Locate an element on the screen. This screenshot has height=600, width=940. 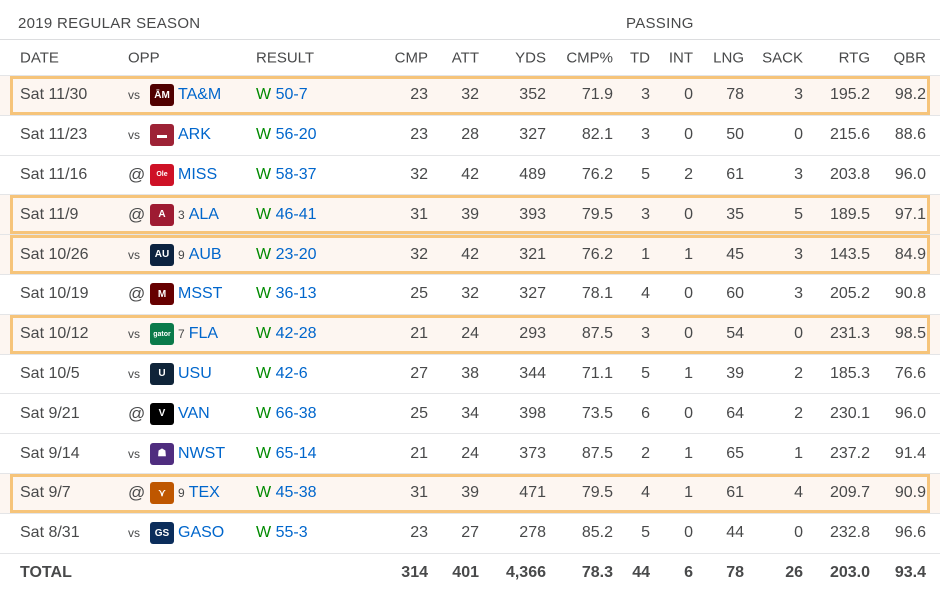
stat-rtg: 185.3 is located at coordinates (849, 373).